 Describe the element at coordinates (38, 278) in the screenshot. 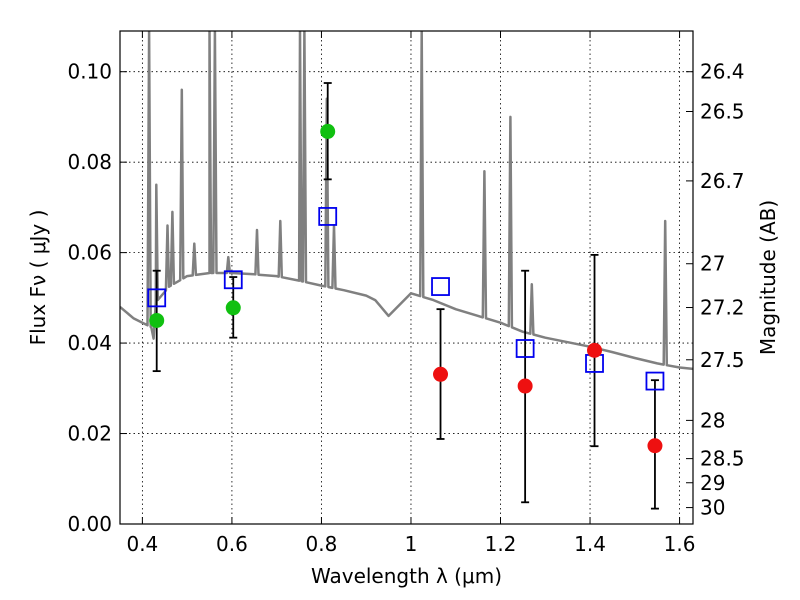

I see `y-axis-label-left: Flux Fν ( μJy )` at that location.